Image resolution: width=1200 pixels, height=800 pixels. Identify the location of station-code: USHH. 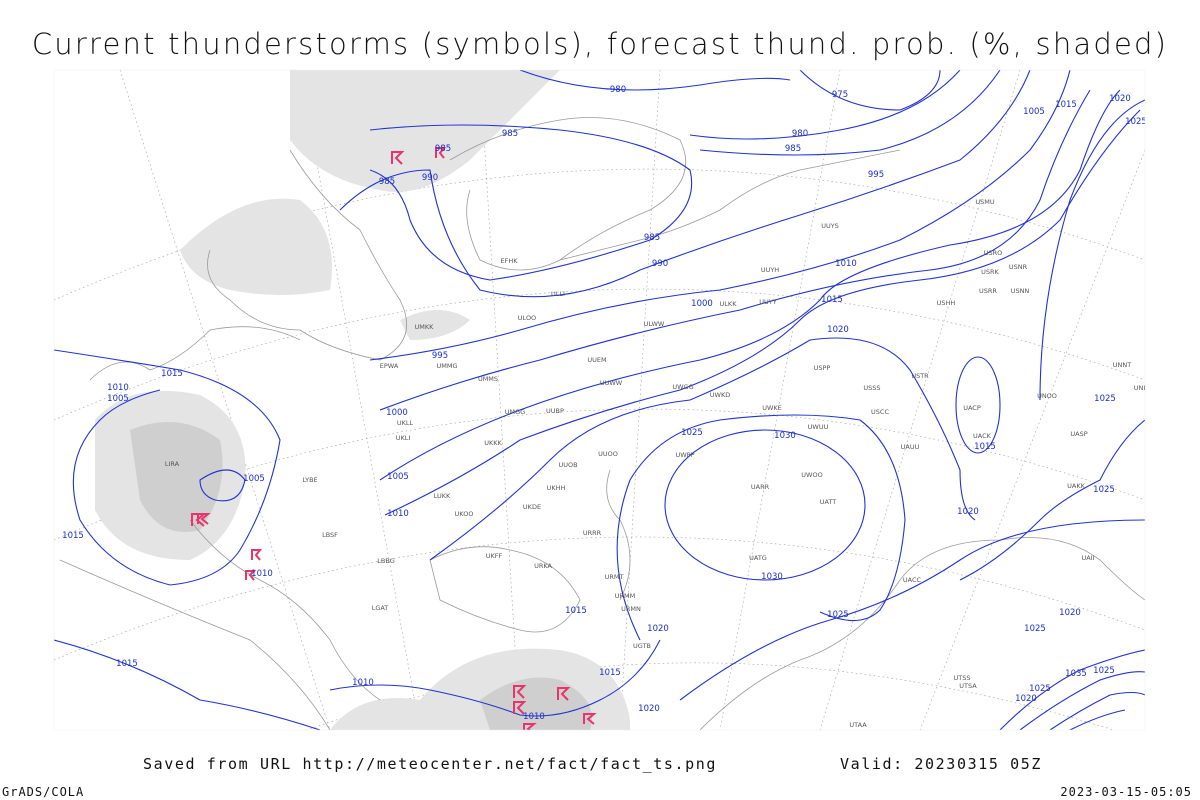
(946, 303).